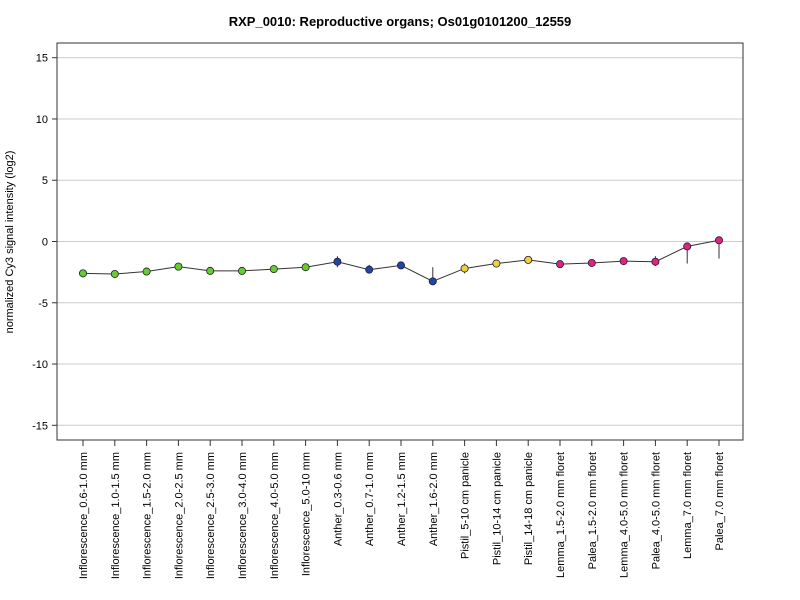 Image resolution: width=800 pixels, height=600 pixels. I want to click on x-tick-label: Inflorescence_5.0-10 mm, so click(307, 514).